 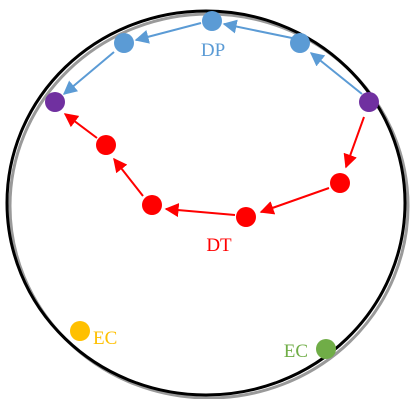 I want to click on ec-node-left, so click(x=80, y=331).